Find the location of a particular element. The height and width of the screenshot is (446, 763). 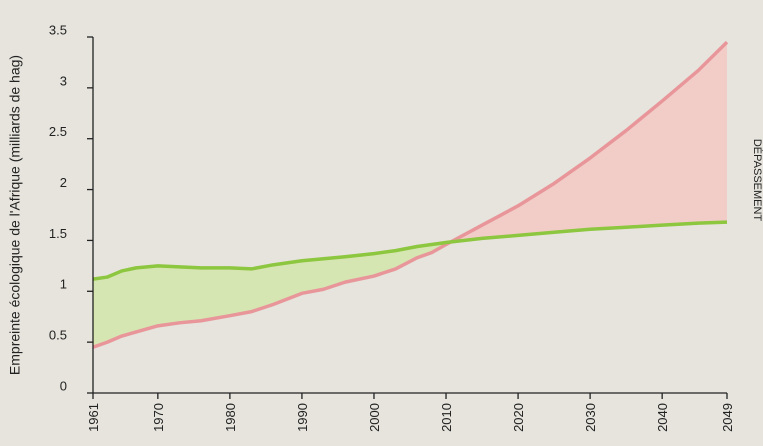

x-tick-label: 2010 is located at coordinates (446, 417).